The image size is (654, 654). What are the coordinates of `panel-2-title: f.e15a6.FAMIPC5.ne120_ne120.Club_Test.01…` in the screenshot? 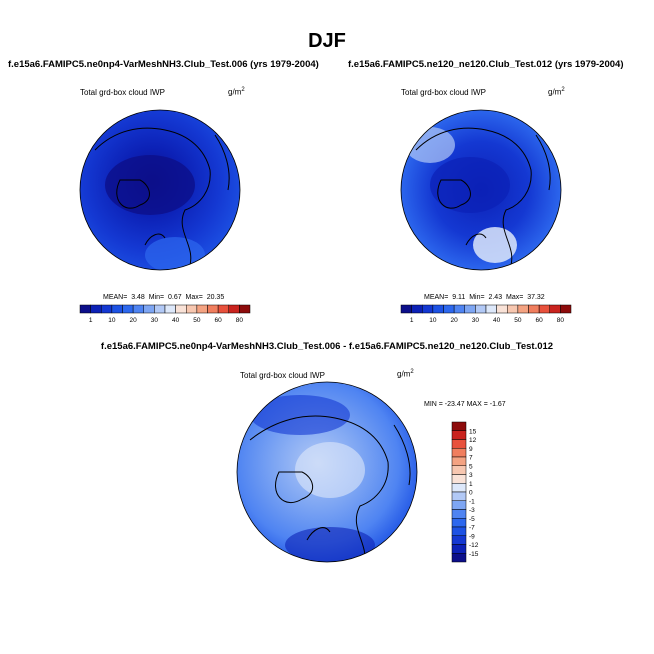 It's located at (486, 64).